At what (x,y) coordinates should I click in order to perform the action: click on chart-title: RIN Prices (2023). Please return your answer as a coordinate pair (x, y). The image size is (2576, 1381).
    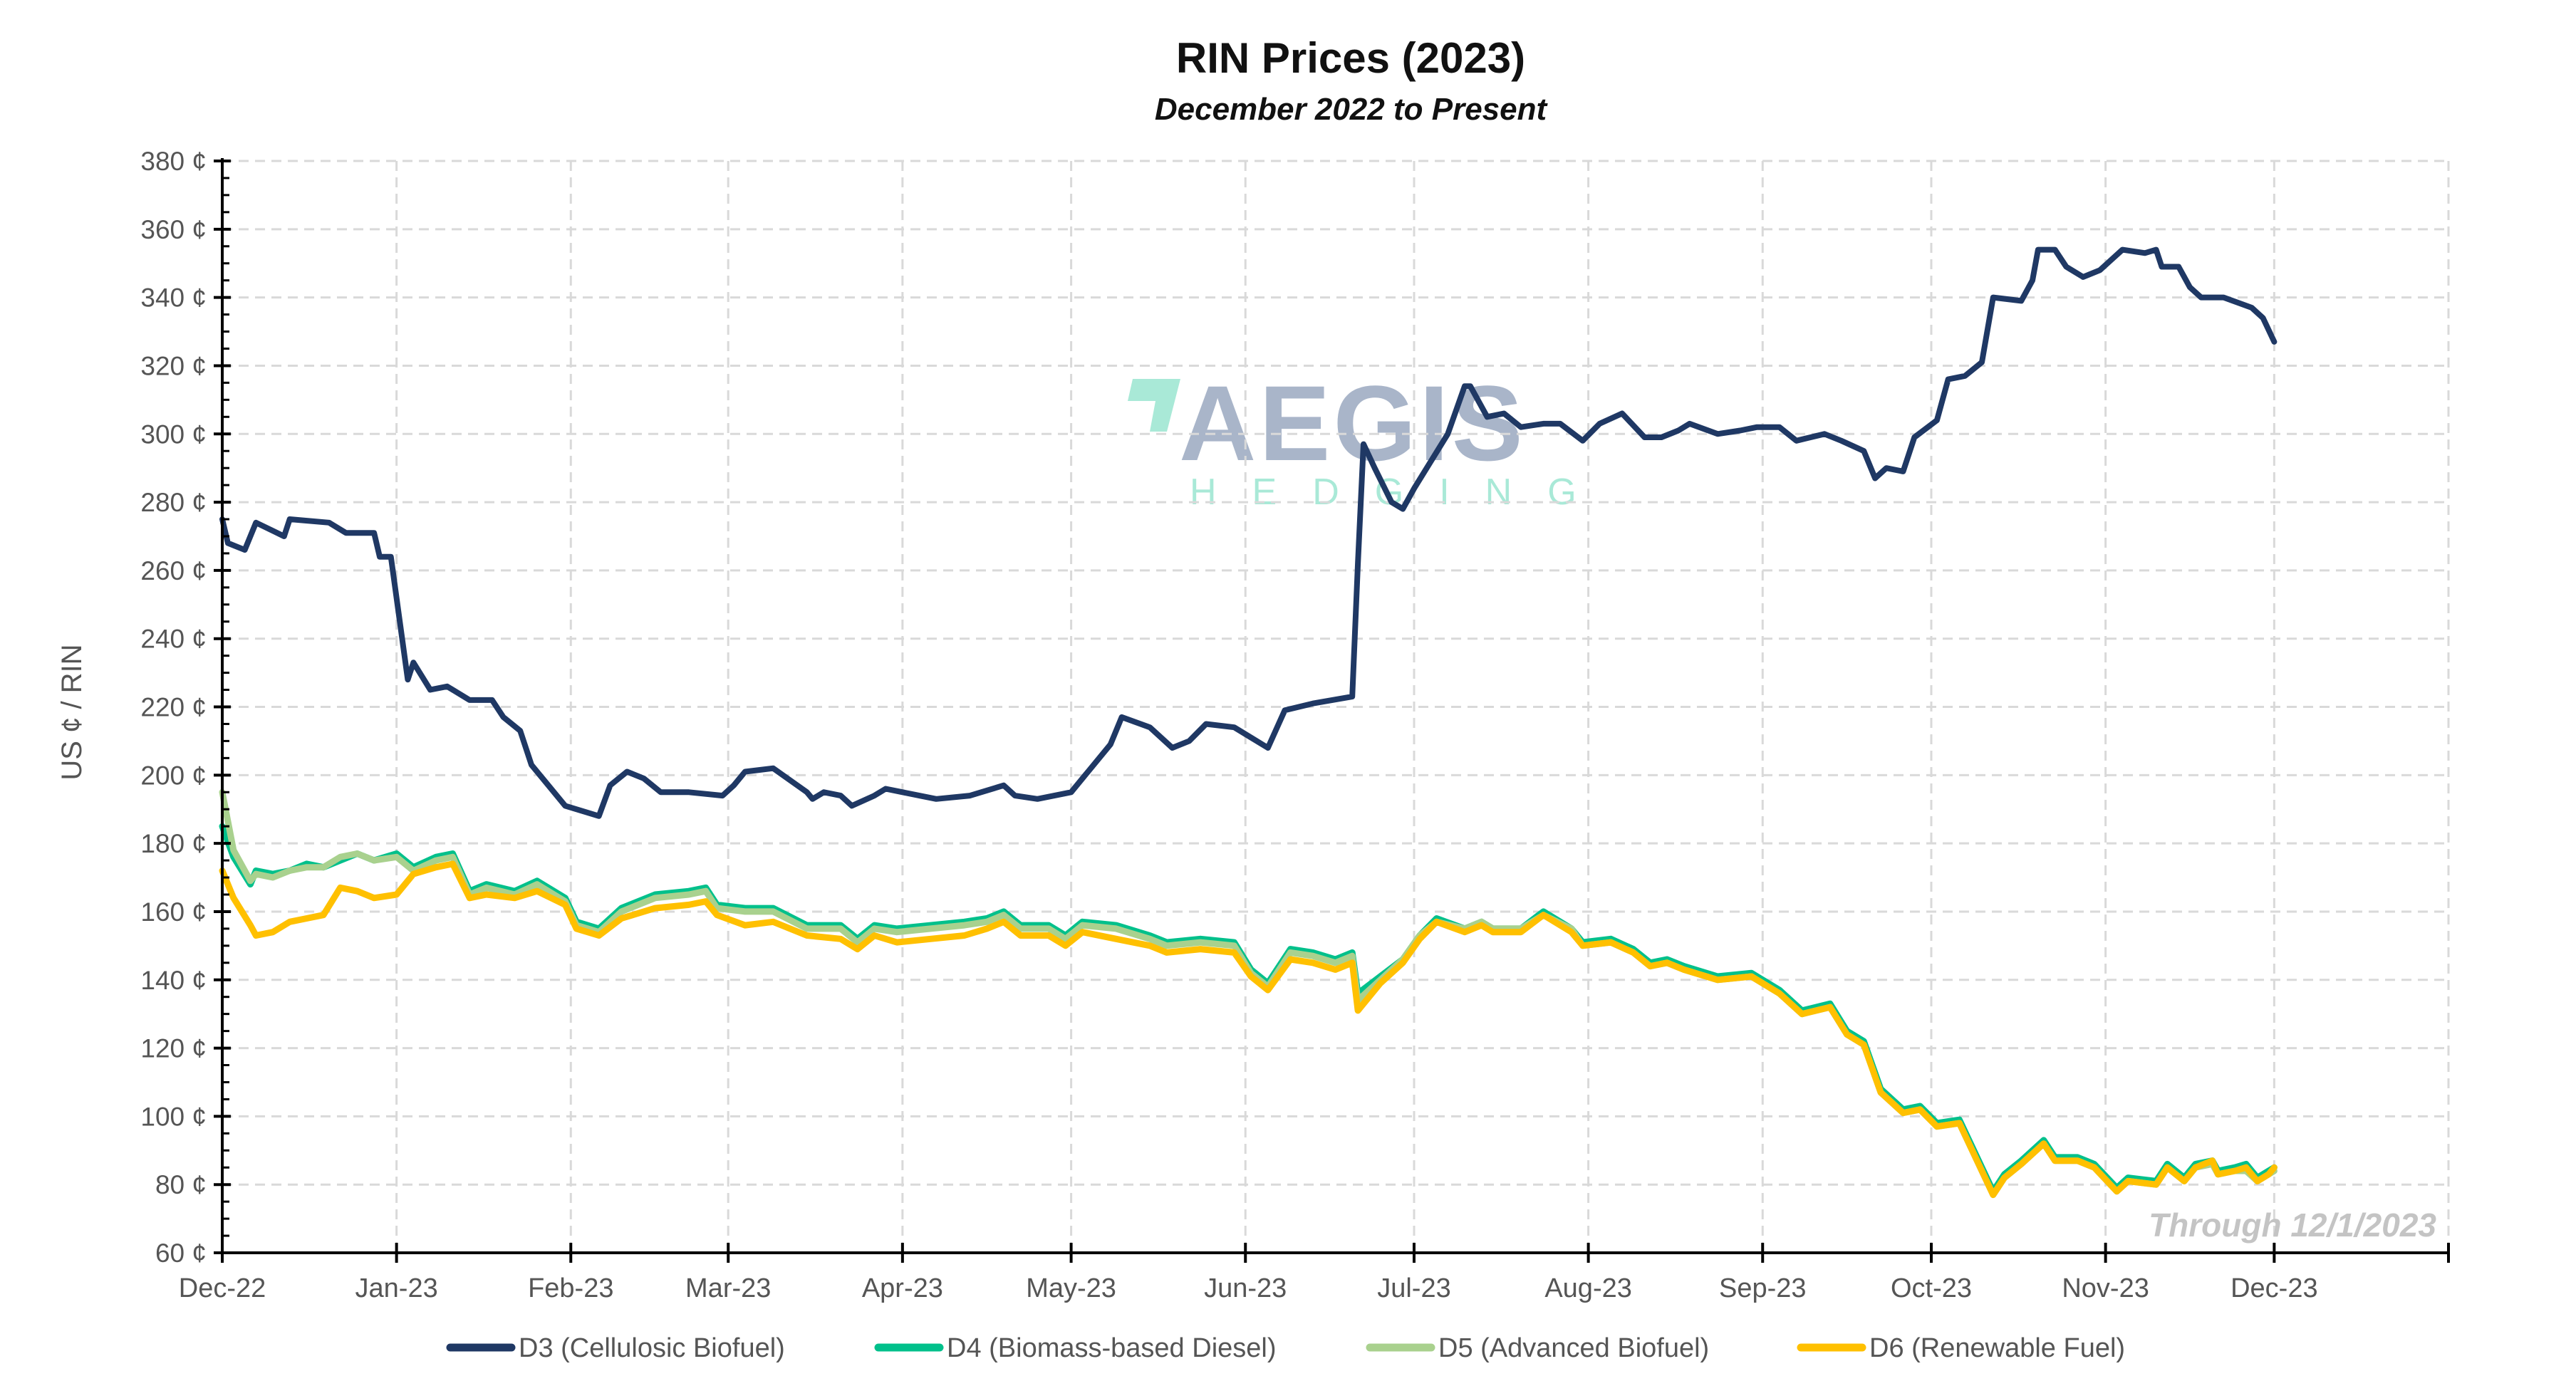
    Looking at the image, I should click on (1350, 58).